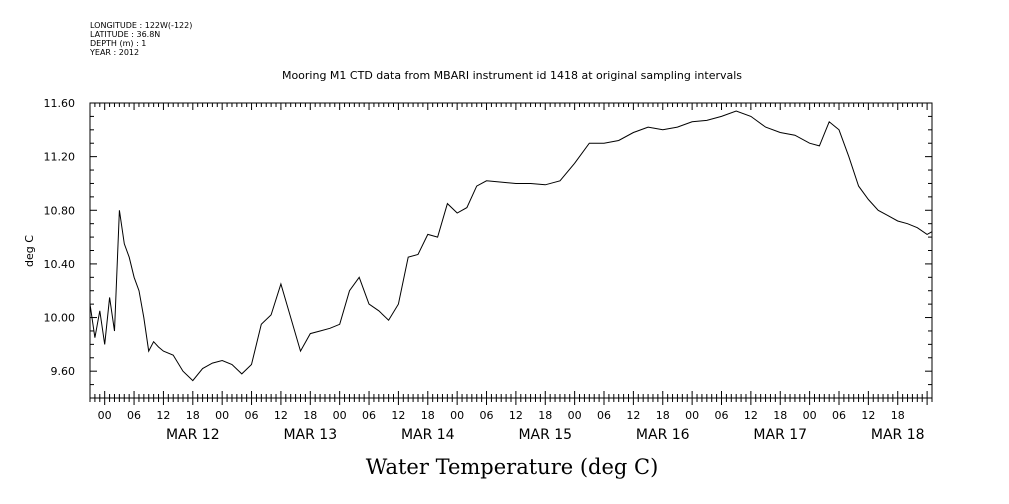 The image size is (1009, 504). What do you see at coordinates (63, 371) in the screenshot?
I see `y-tick-label: 9.60` at bounding box center [63, 371].